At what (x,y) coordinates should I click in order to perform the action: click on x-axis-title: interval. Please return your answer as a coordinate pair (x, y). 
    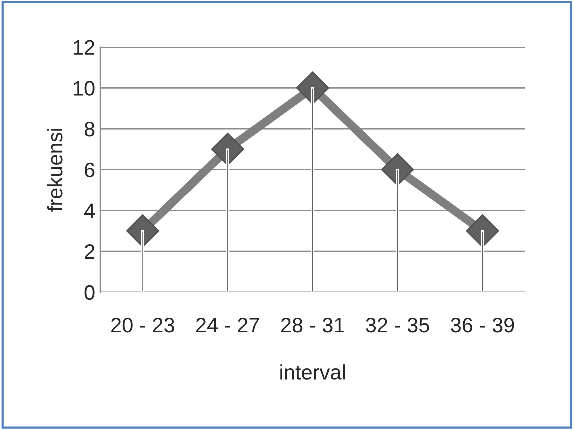
    Looking at the image, I should click on (313, 372).